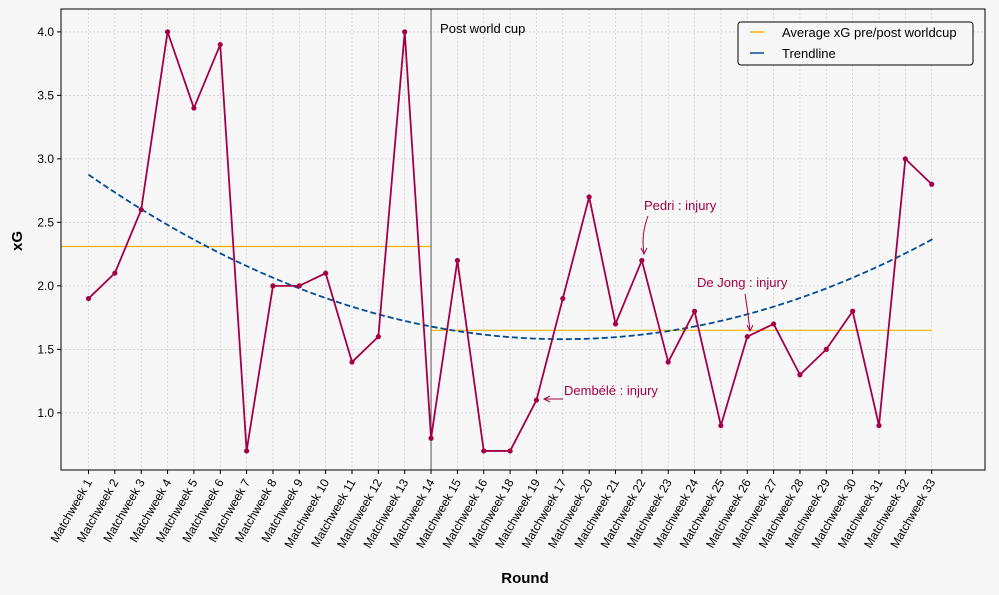 The image size is (999, 595). What do you see at coordinates (742, 282) in the screenshot?
I see `annotation-label: De Jong : injury` at bounding box center [742, 282].